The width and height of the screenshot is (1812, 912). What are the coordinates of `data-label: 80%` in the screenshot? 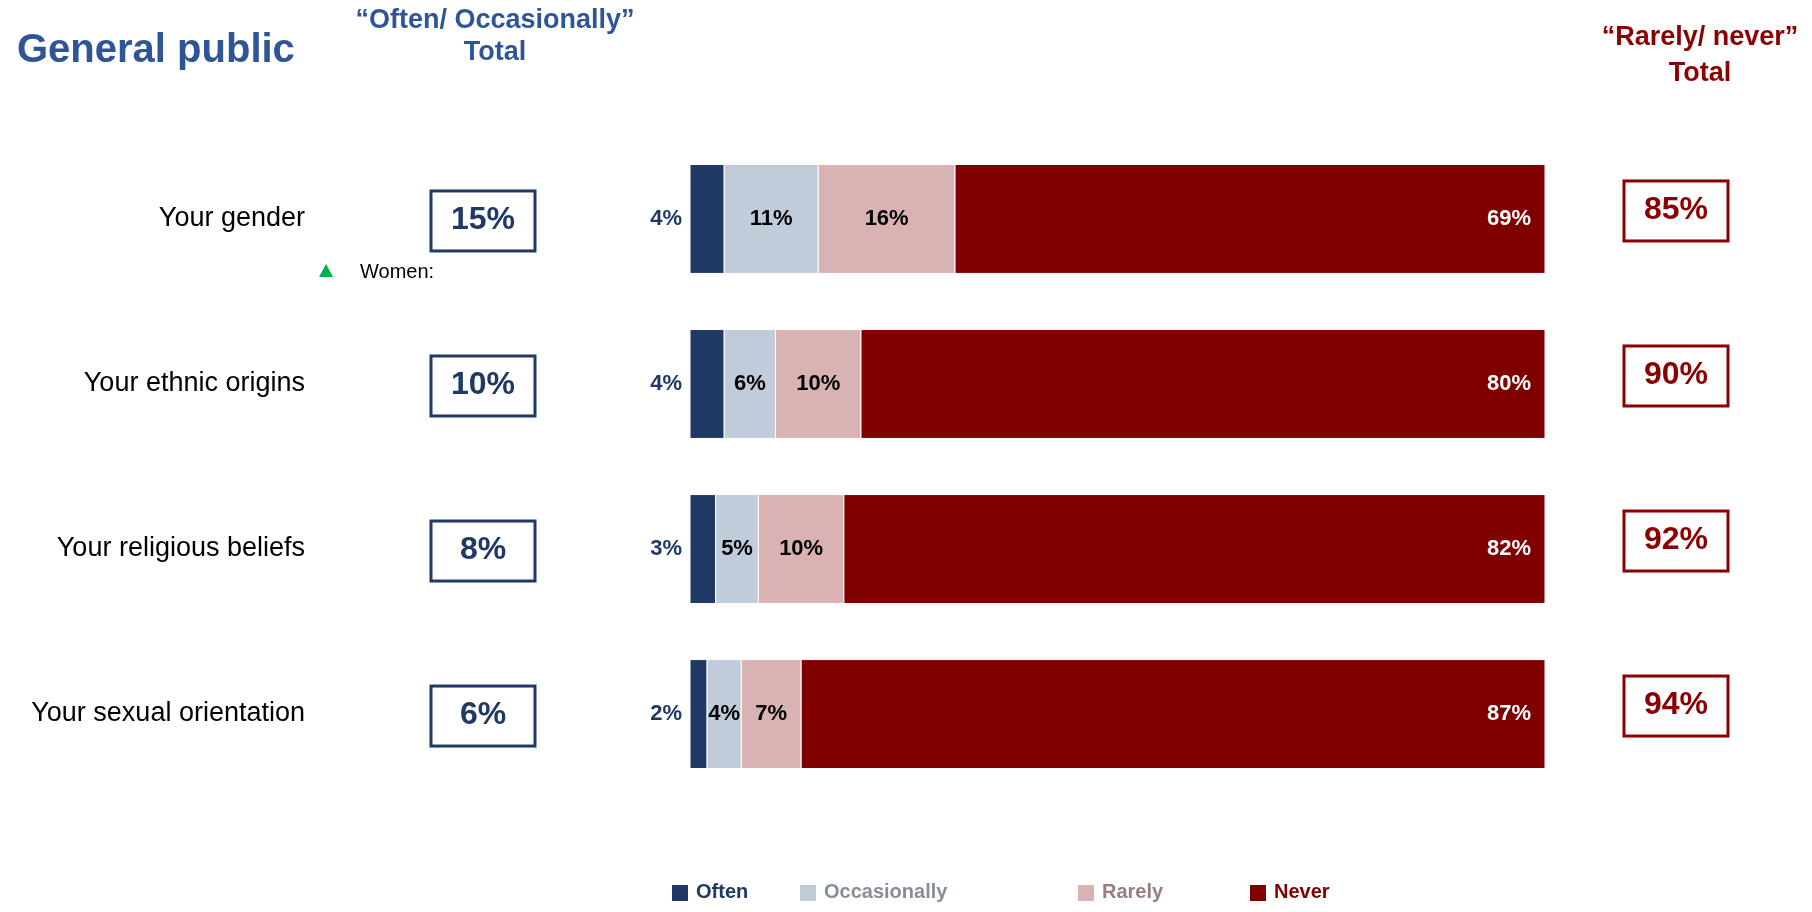 It's located at (1508, 382).